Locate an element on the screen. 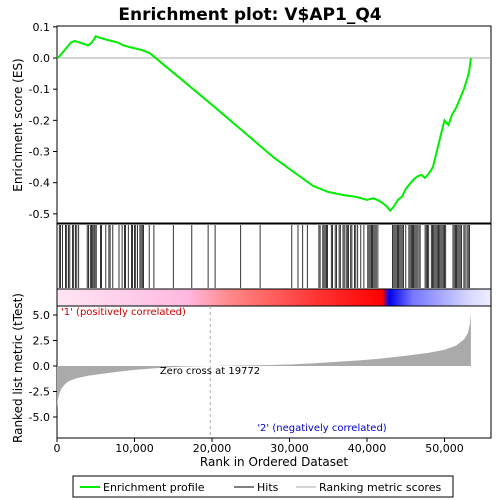 The image size is (500, 500). rank-color-band is located at coordinates (274, 297).